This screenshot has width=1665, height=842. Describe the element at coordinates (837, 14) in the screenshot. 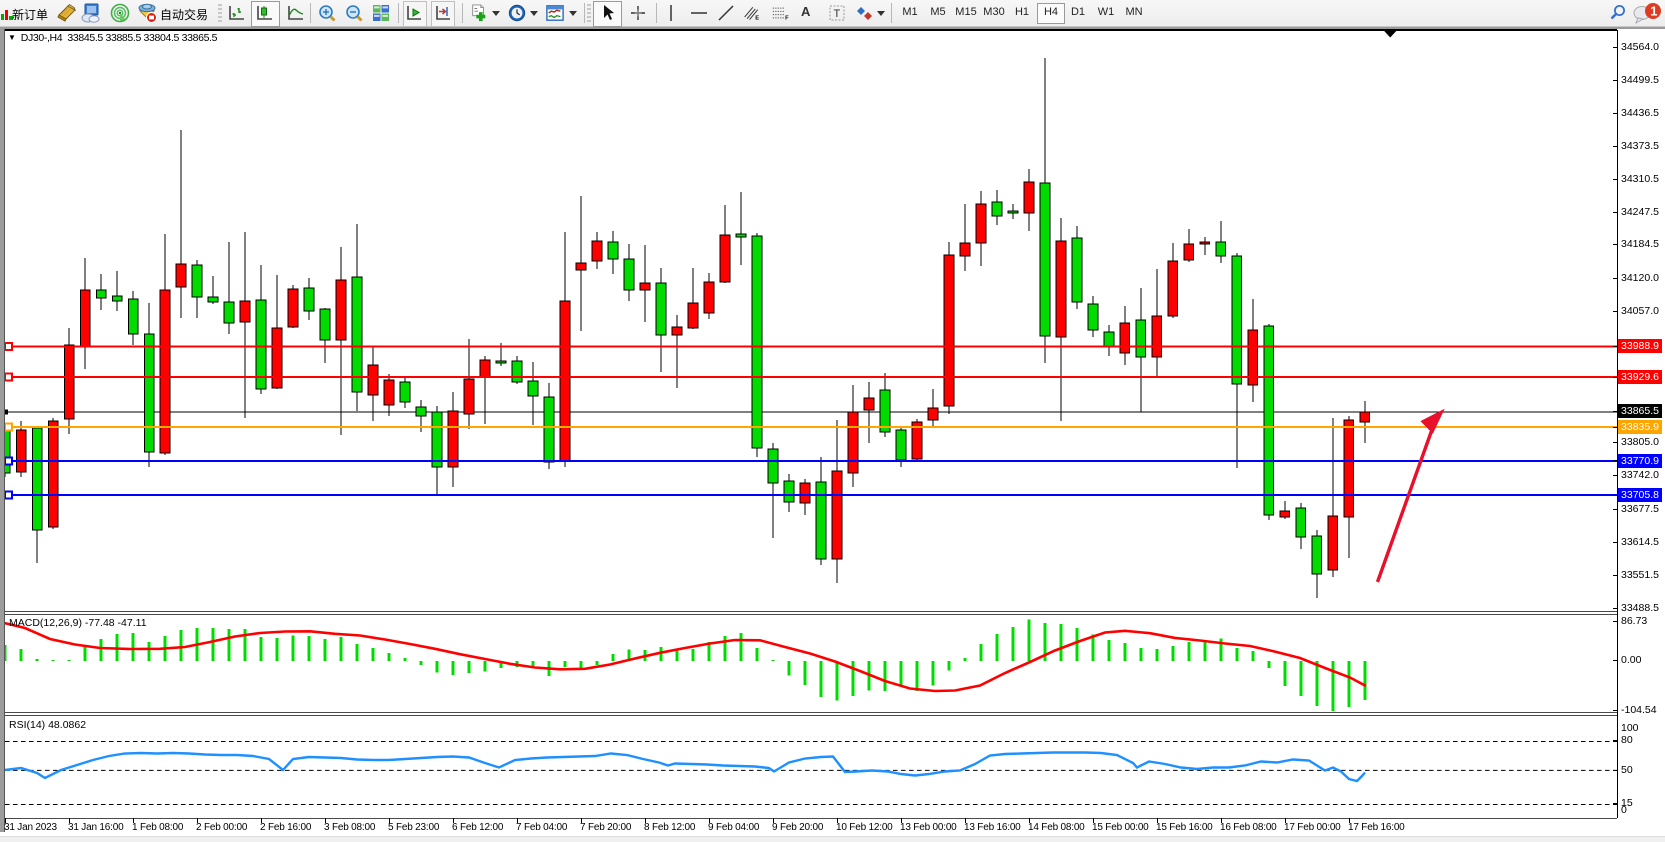

I see `svg-text: T` at that location.